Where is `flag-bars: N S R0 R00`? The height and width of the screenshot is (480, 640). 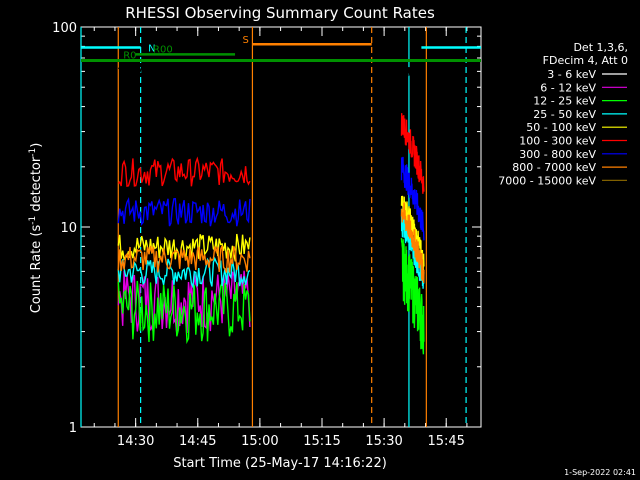
flag-bars: N S R0 R00 is located at coordinates (281, 48).